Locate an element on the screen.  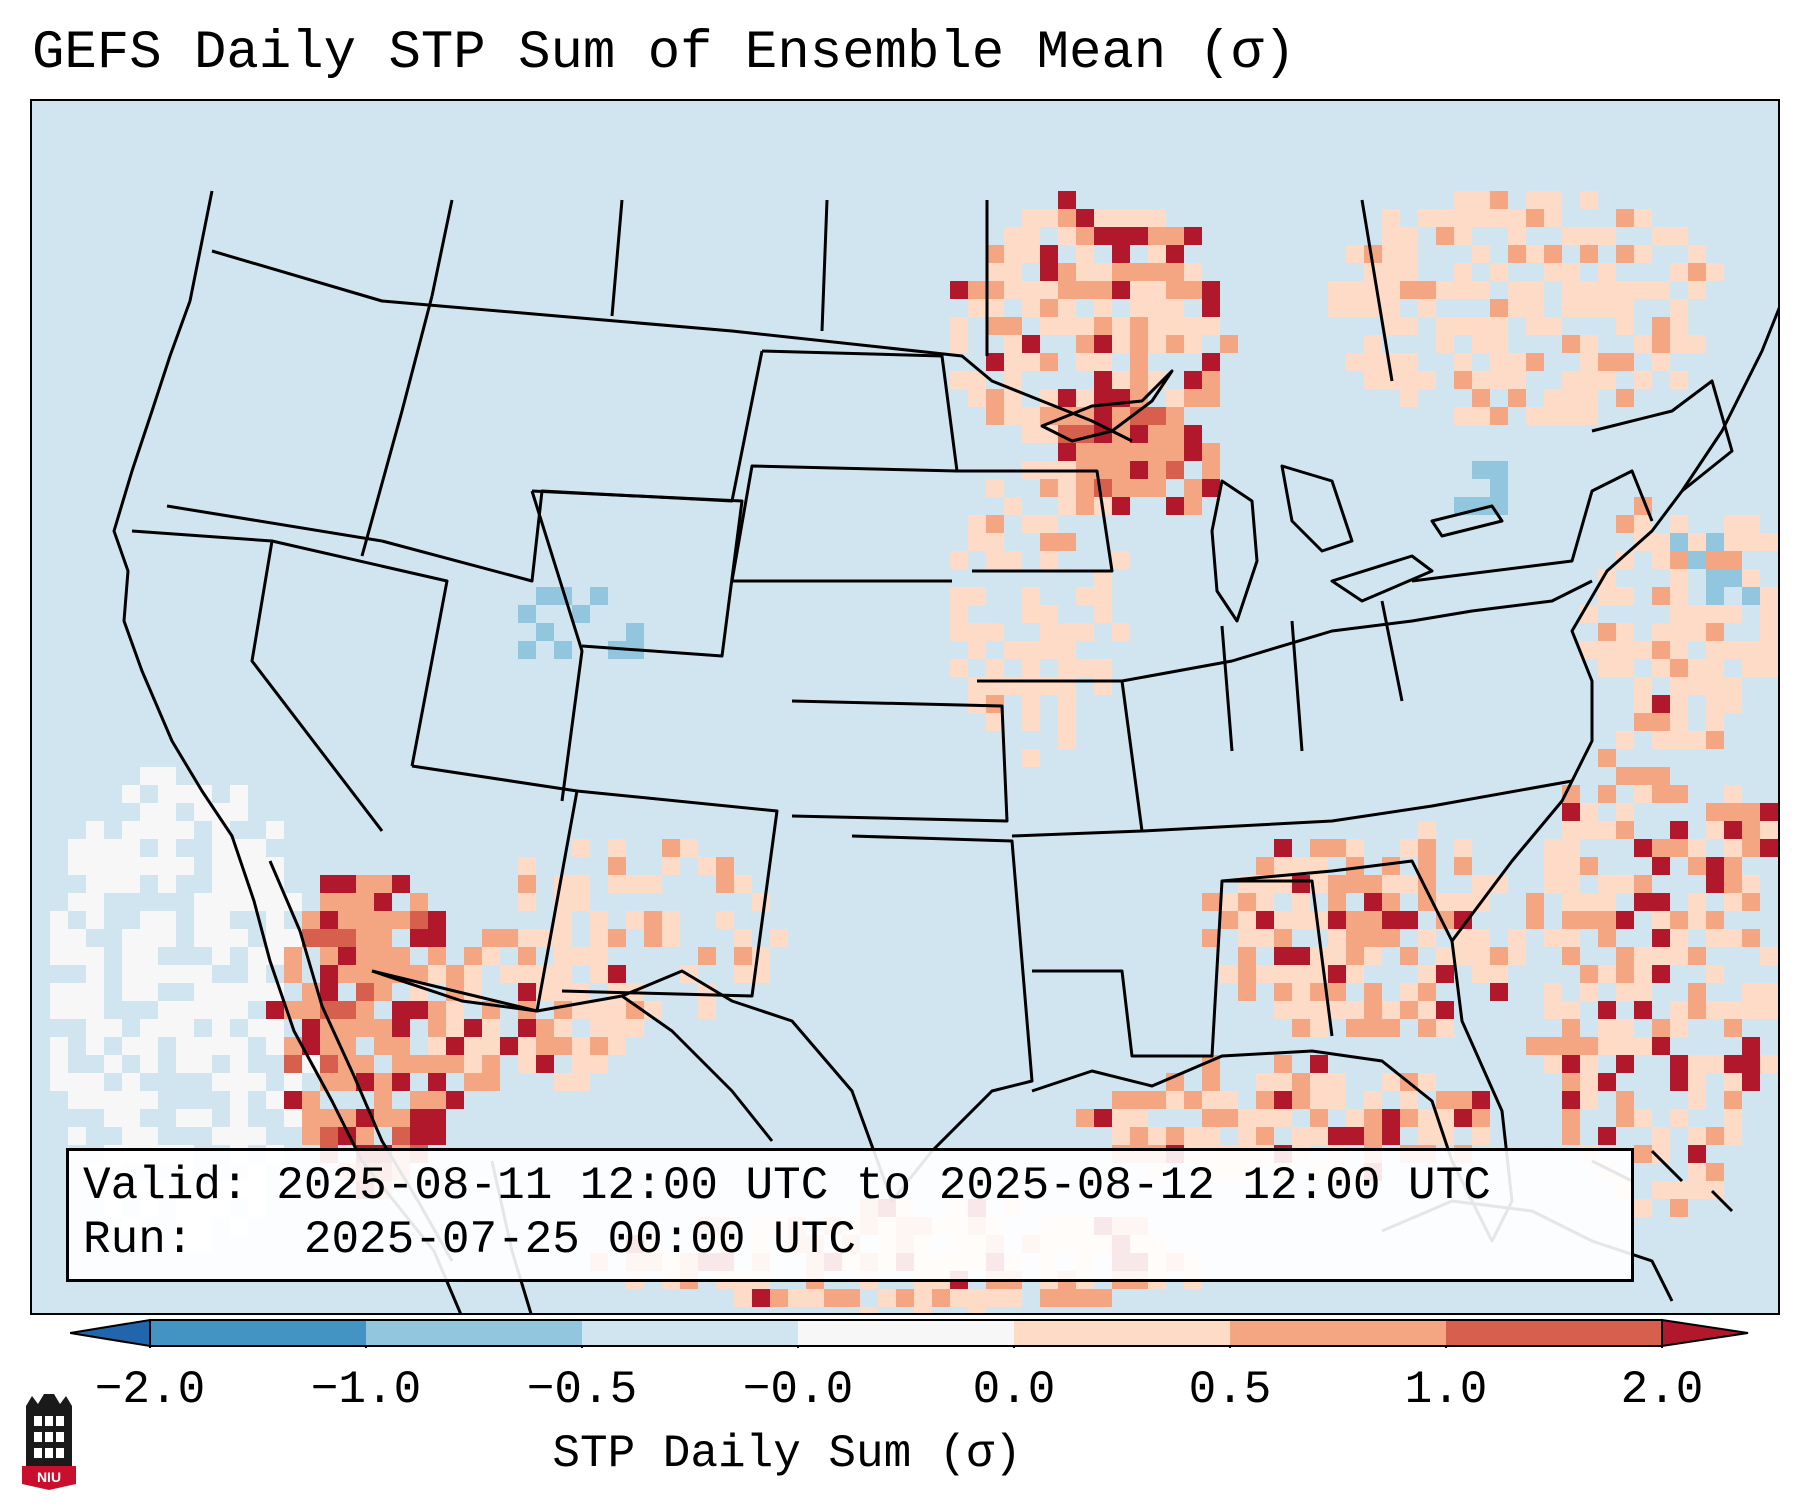
colorbar-segment-neg1-neg05 is located at coordinates (474, 1333).